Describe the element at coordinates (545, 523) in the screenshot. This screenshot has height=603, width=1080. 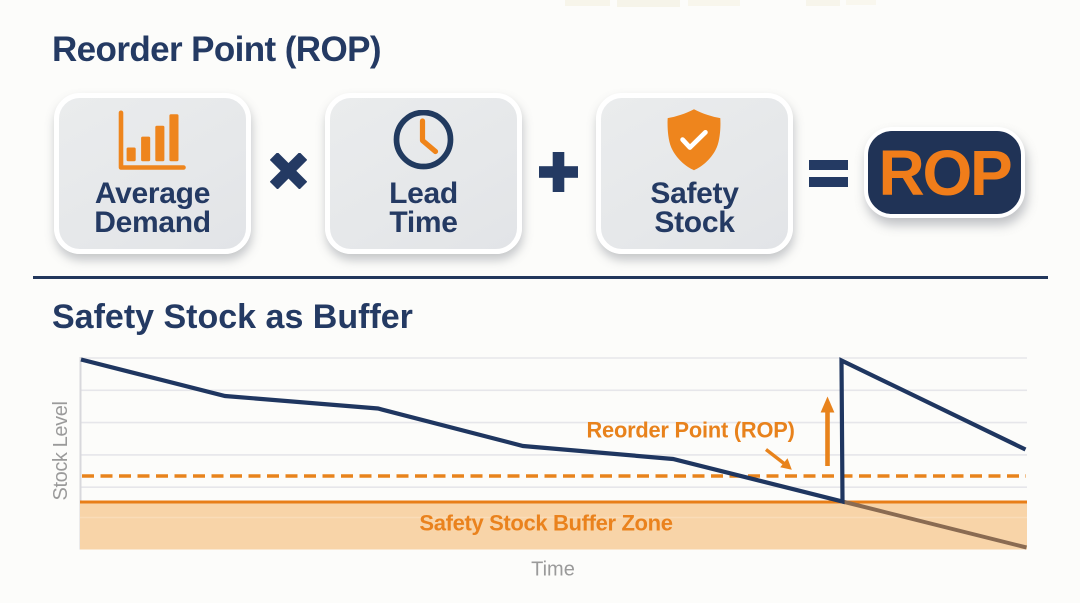
I see `svg-text: Safety Stock Buffer Zone` at that location.